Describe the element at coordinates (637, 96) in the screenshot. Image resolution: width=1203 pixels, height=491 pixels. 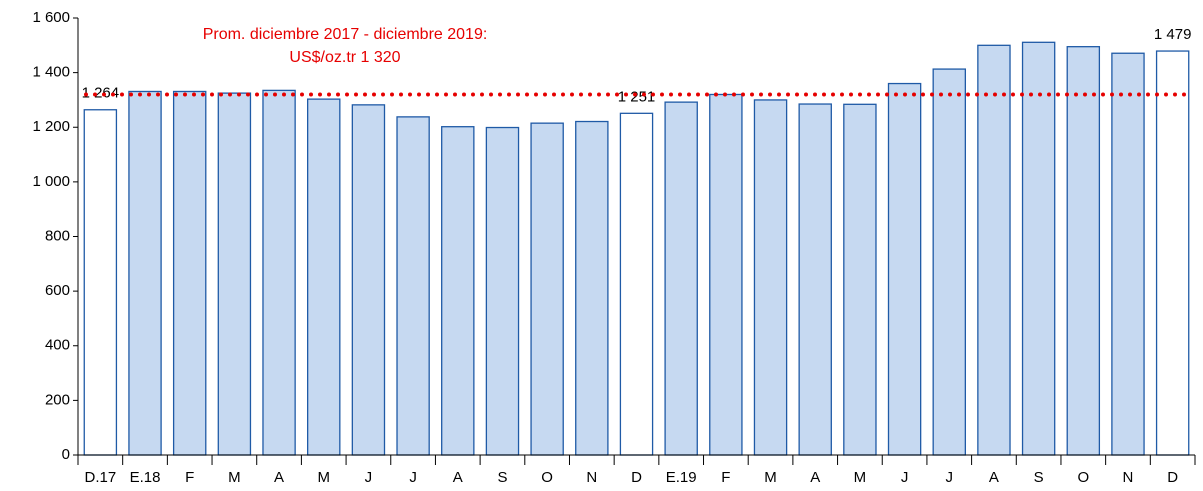
I see `value-label: 1 251` at that location.